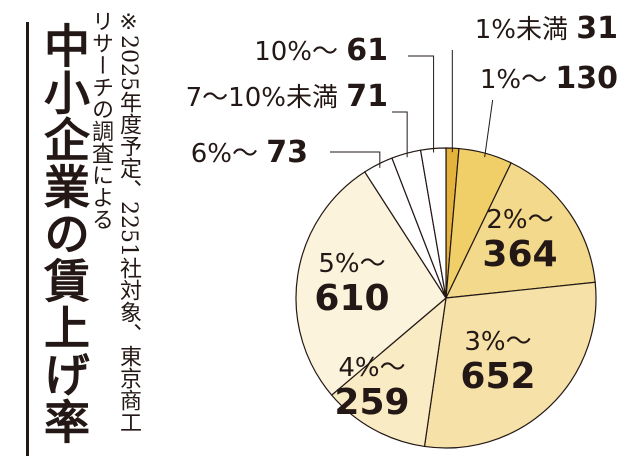 This screenshot has width=640, height=459. Describe the element at coordinates (367, 96) in the screenshot. I see `slice-value-7-10-7: 71` at that location.